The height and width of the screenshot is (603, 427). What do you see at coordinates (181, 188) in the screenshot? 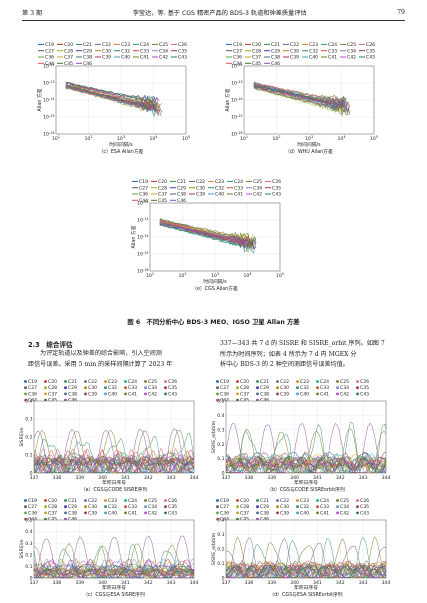
I see `legend-label-C29: C29` at bounding box center [181, 188].